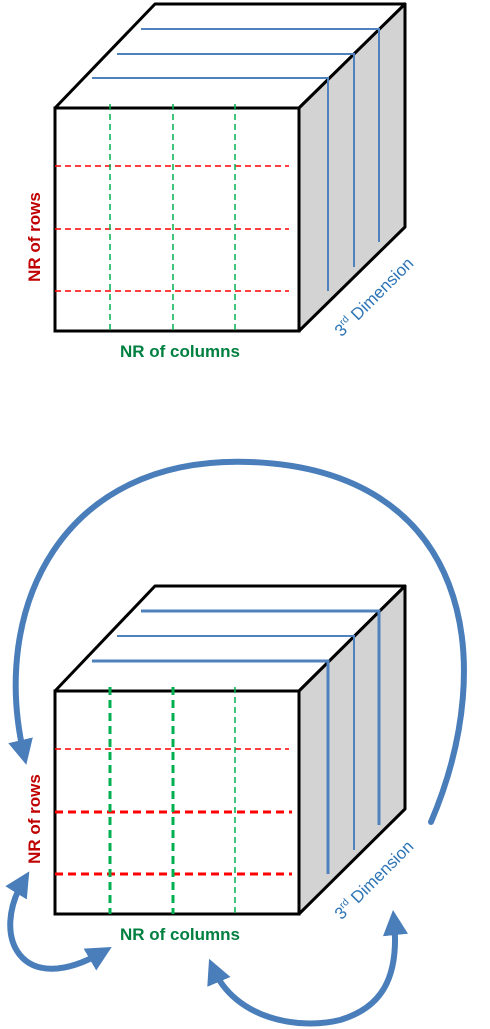 The width and height of the screenshot is (490, 1029). I want to click on cube-top-front-face, so click(177, 219).